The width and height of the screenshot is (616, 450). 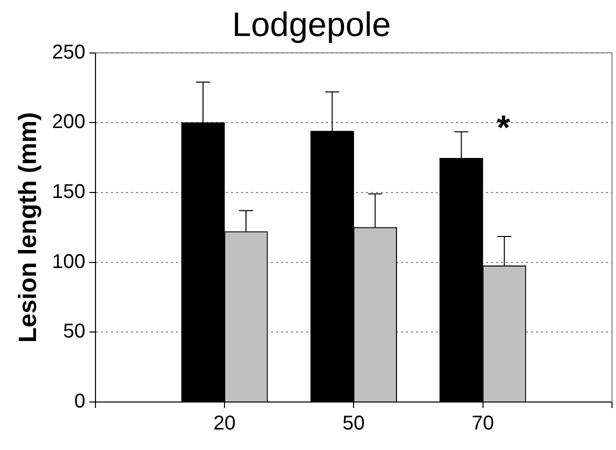 What do you see at coordinates (69, 52) in the screenshot?
I see `y-tick-label: 250` at bounding box center [69, 52].